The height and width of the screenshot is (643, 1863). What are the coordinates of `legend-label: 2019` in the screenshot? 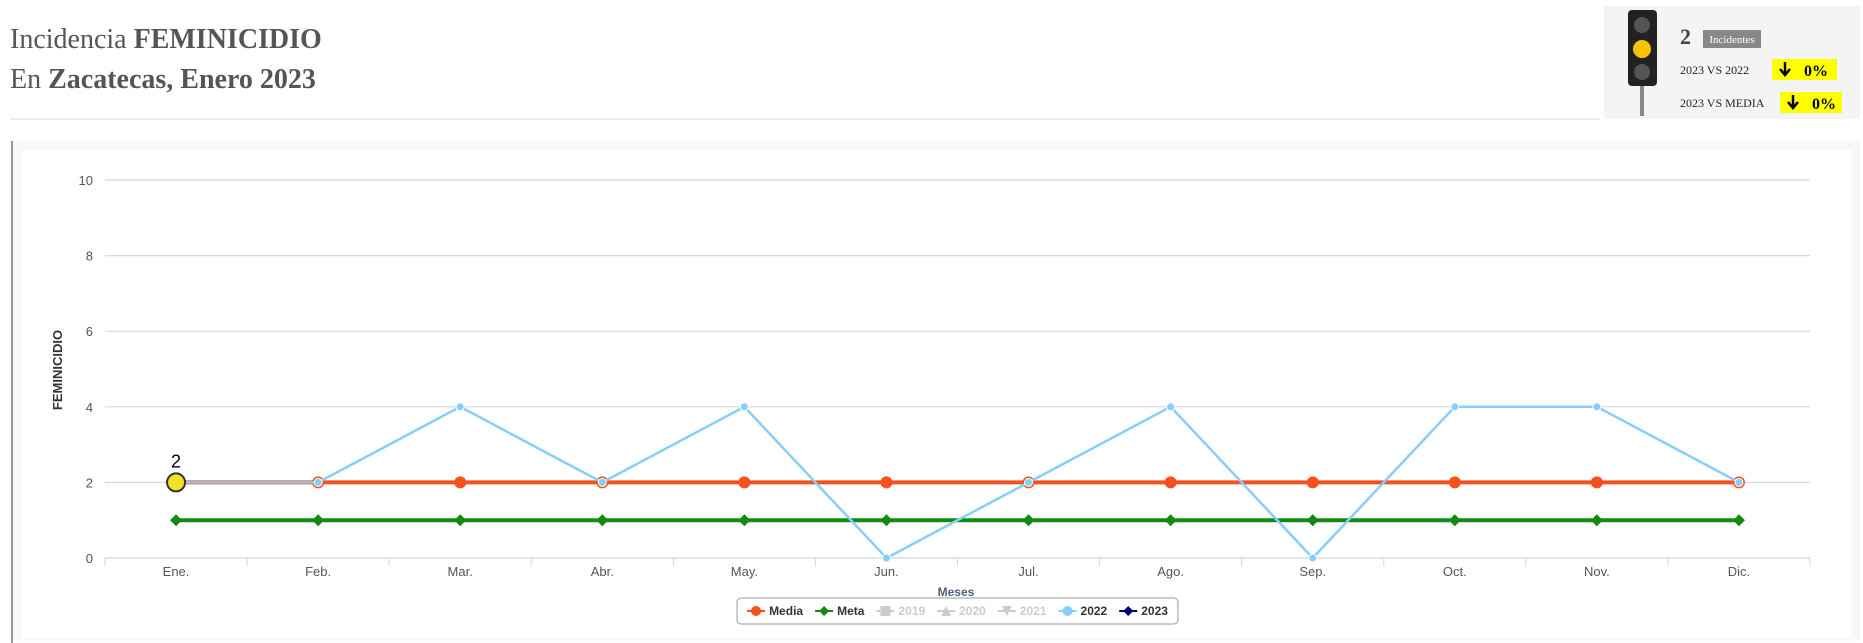 It's located at (911, 611).